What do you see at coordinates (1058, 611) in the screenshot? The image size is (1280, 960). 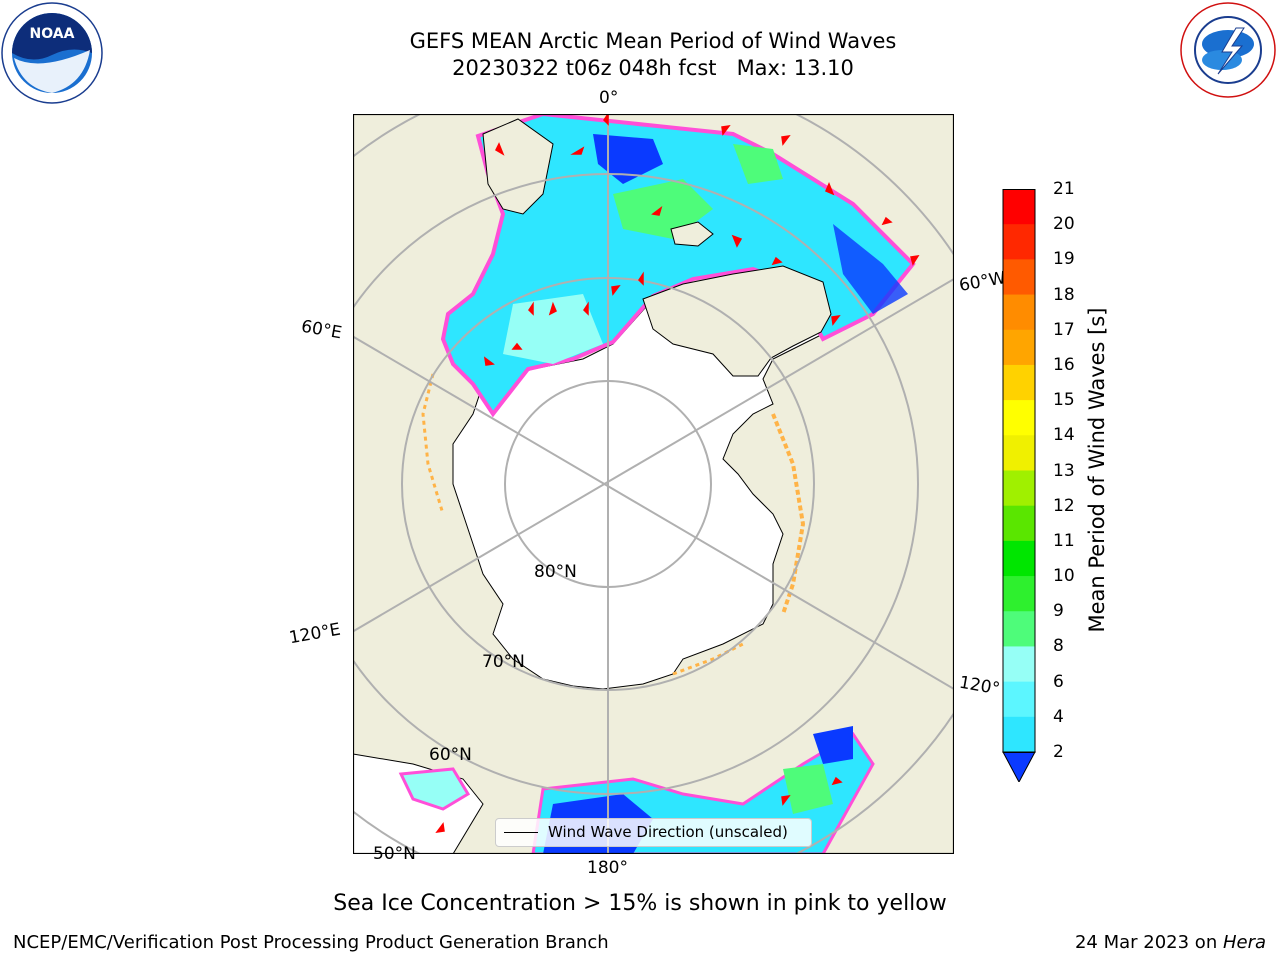 I see `colorbar-tick-label: 9` at bounding box center [1058, 611].